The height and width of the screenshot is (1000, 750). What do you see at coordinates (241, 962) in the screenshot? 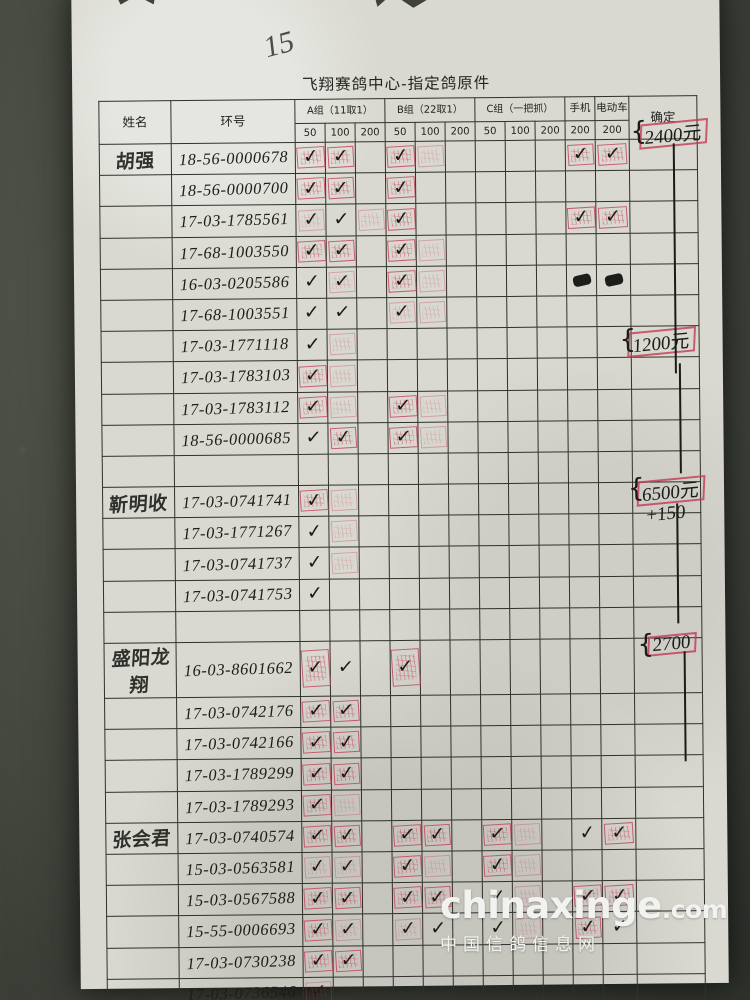
I see `cell-ring: 17-03-0730238` at bounding box center [241, 962].